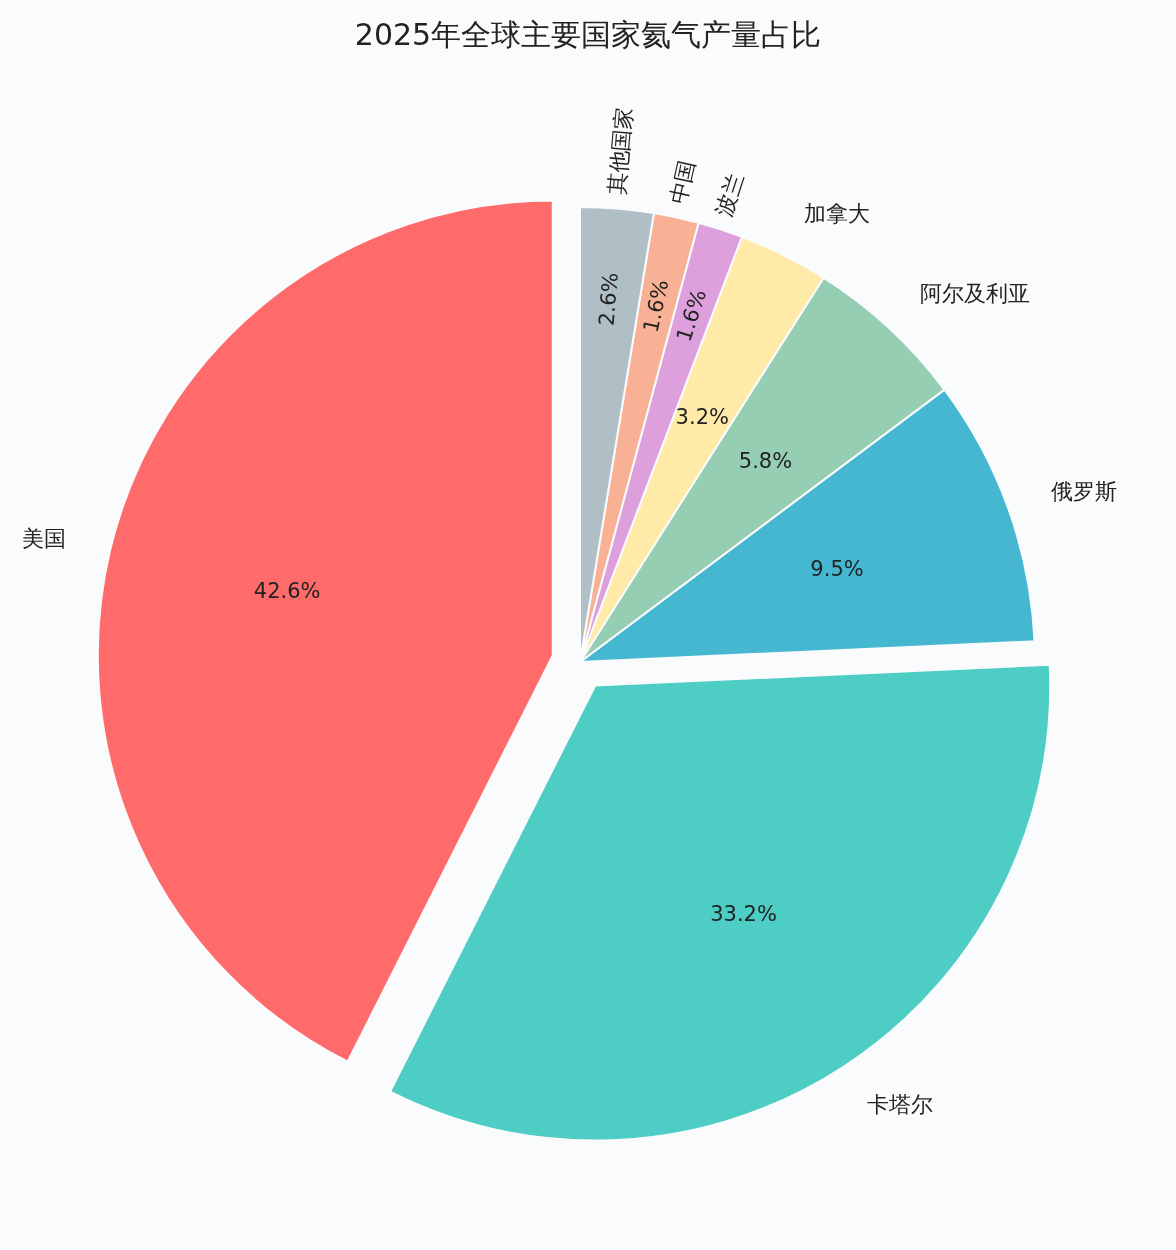  I want to click on slice-label: 加拿大, so click(837, 213).